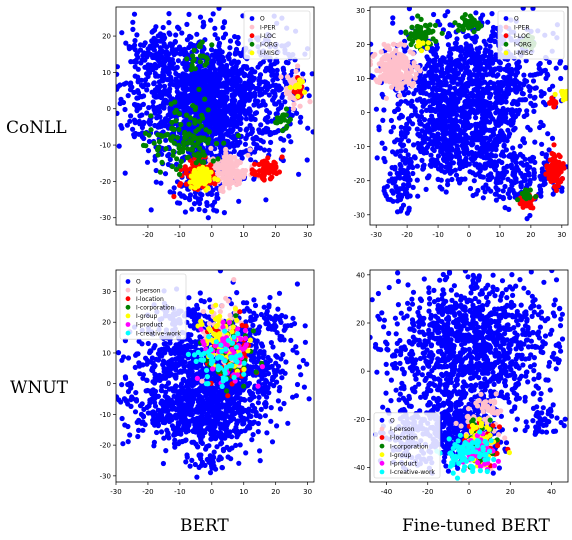 This screenshot has height=540, width=572. I want to click on x-tick-label: 20, so click(275, 235).